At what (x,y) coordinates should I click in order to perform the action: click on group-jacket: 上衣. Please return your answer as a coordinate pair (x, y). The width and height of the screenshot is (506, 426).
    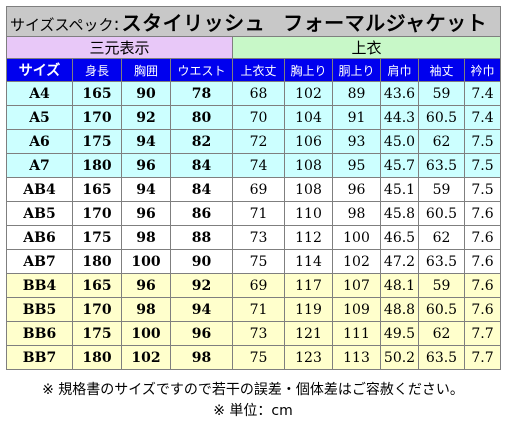
    Looking at the image, I should click on (366, 47).